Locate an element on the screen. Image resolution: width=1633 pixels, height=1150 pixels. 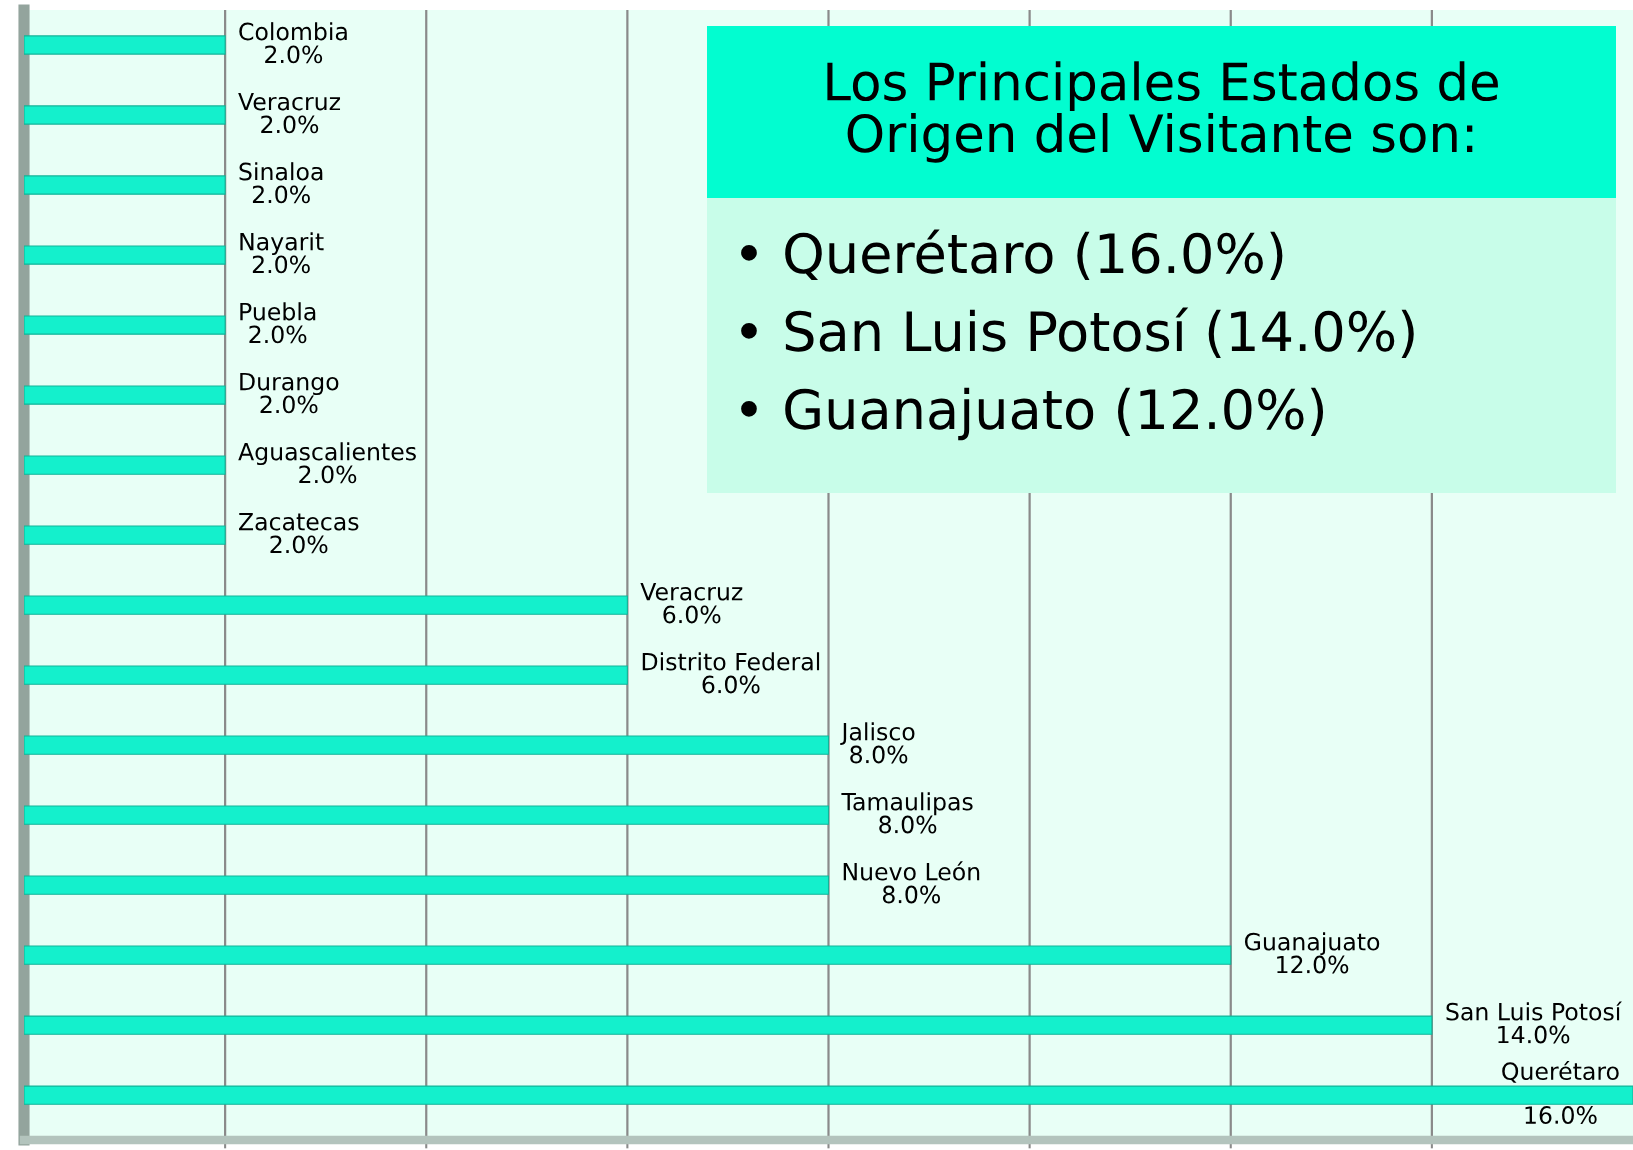
y-tick-label: Distrito Federal is located at coordinates (731, 661).